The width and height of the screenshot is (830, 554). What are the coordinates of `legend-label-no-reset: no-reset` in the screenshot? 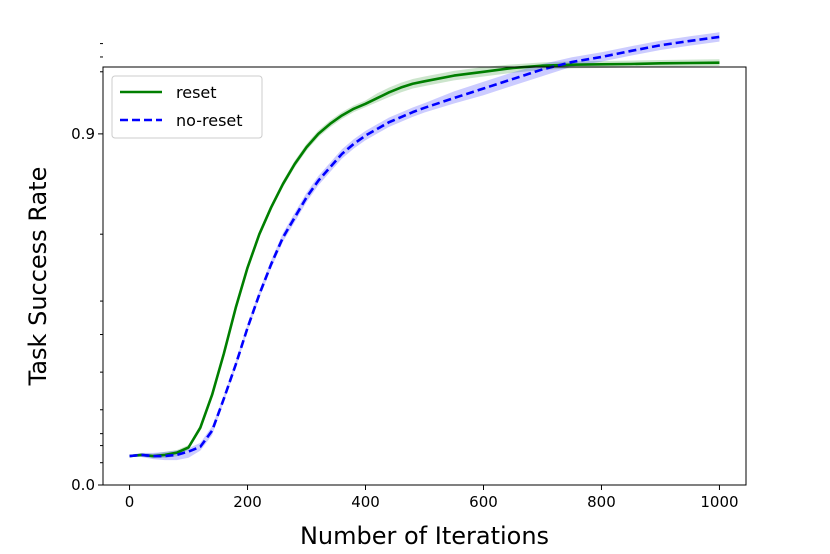 It's located at (209, 120).